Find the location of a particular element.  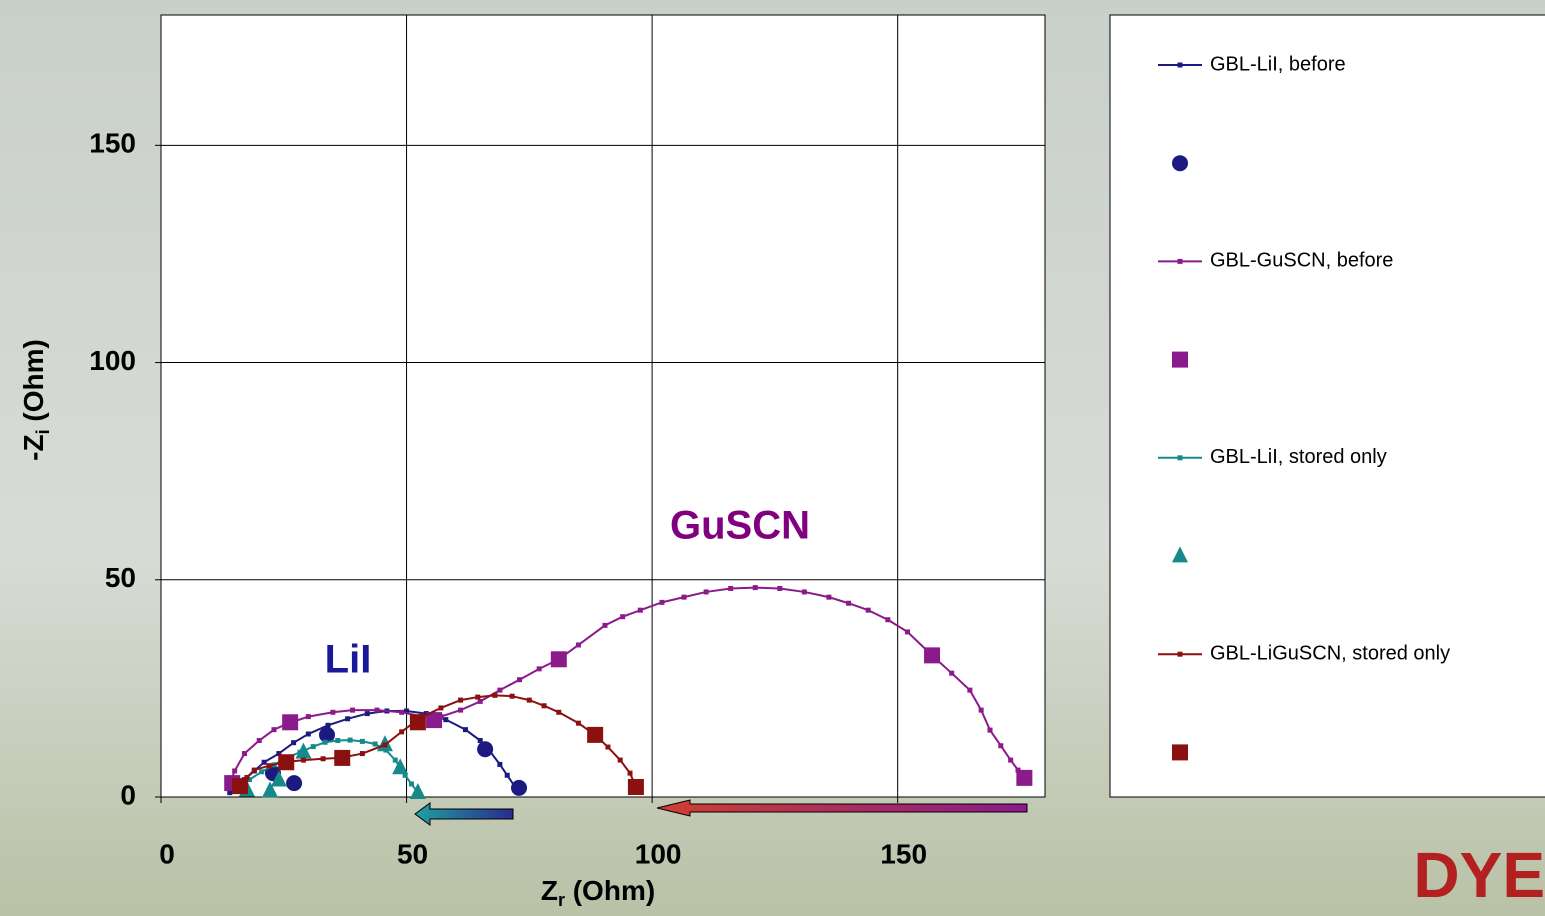

logo: DYE is located at coordinates (1479, 875).